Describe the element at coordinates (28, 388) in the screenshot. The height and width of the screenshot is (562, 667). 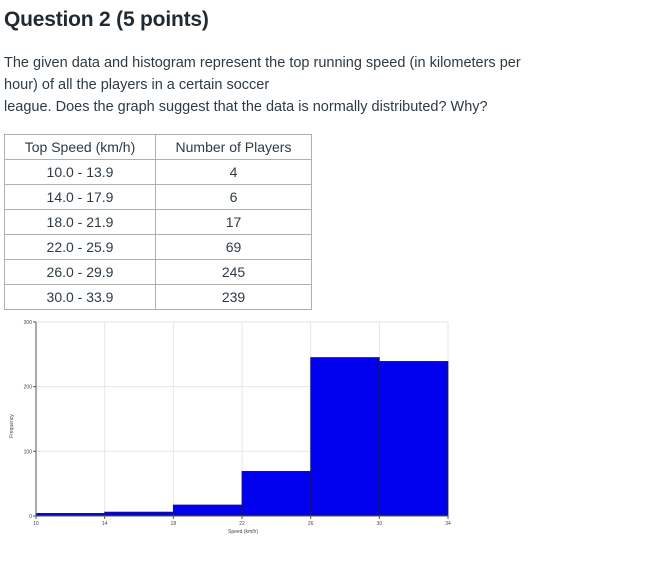
I see `y-tick-label: 200` at that location.